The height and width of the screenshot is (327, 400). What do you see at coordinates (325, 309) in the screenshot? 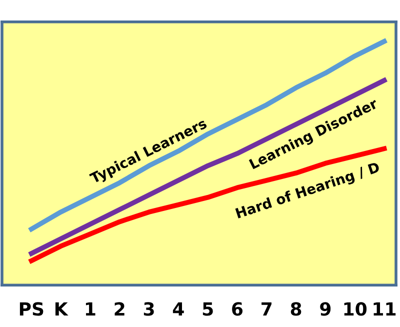
I see `x-tick-label: 9` at bounding box center [325, 309].